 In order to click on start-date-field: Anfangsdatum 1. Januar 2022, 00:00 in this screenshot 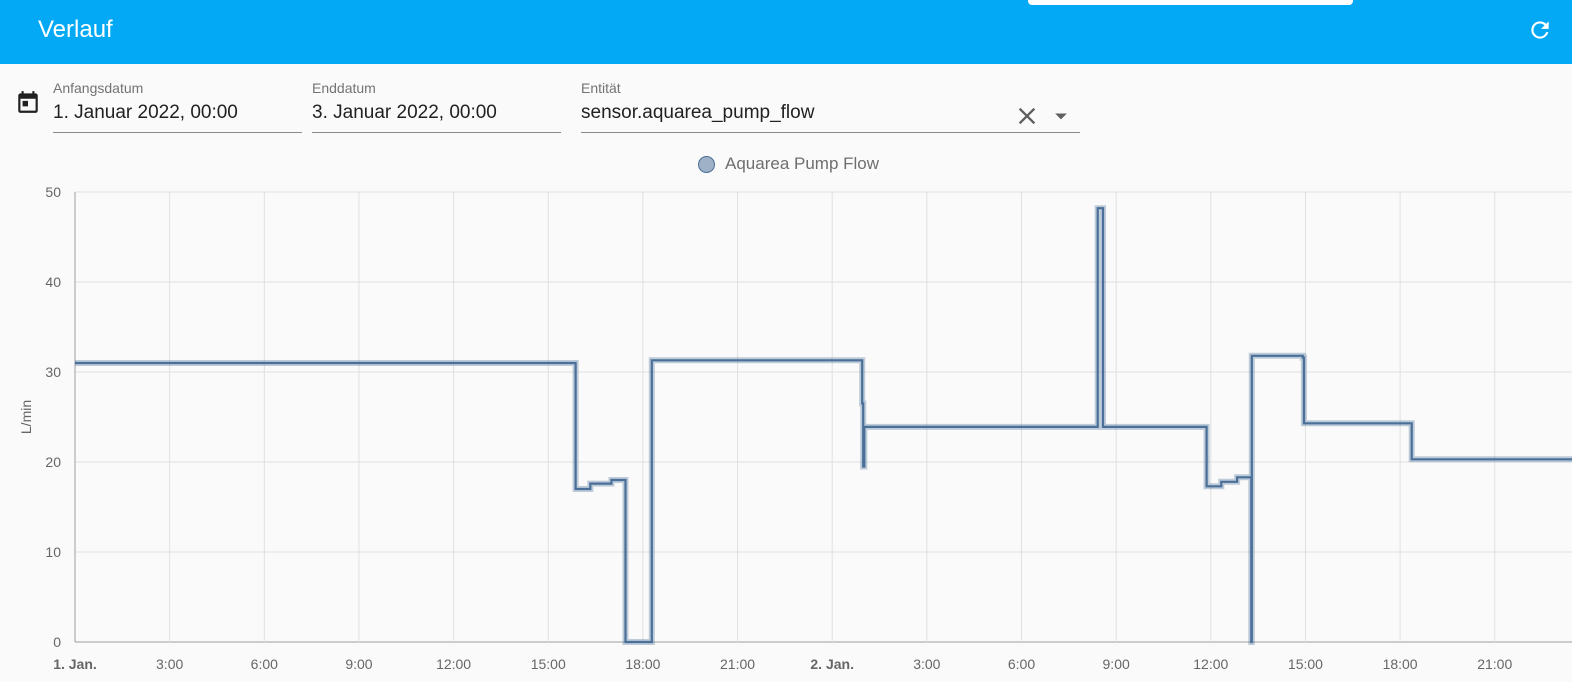, I will do `click(177, 105)`.